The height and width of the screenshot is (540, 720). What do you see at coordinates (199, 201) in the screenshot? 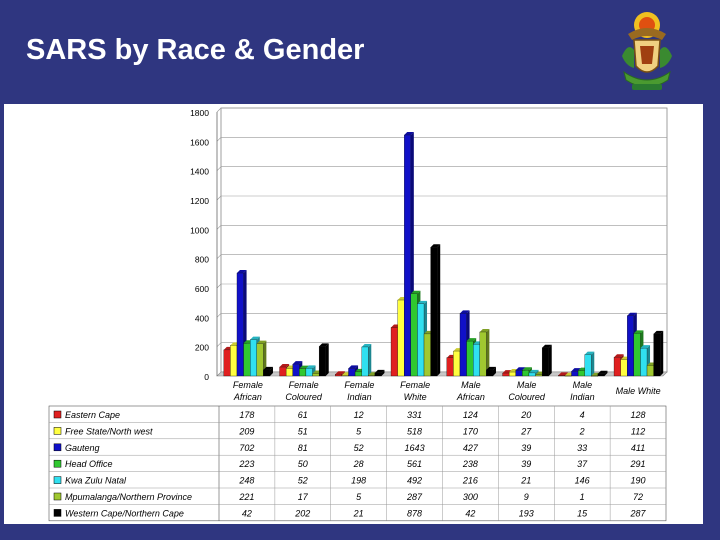
I see `y-tick-label: 1200` at bounding box center [199, 201].